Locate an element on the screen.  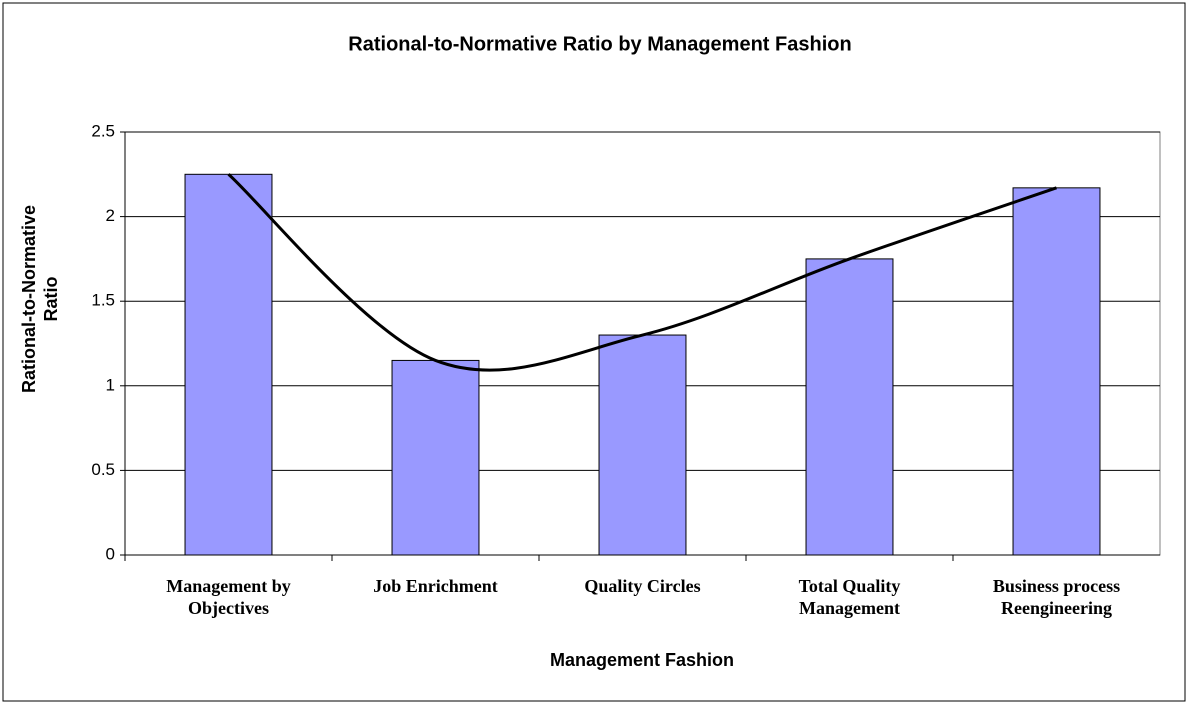
y-tick-label: 2 is located at coordinates (110, 215).